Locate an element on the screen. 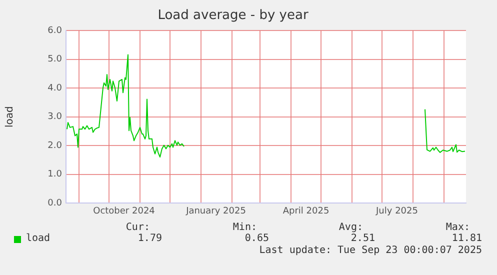  text: Last update: Tue Sep 23 00:00:07 2025 is located at coordinates (370, 250).